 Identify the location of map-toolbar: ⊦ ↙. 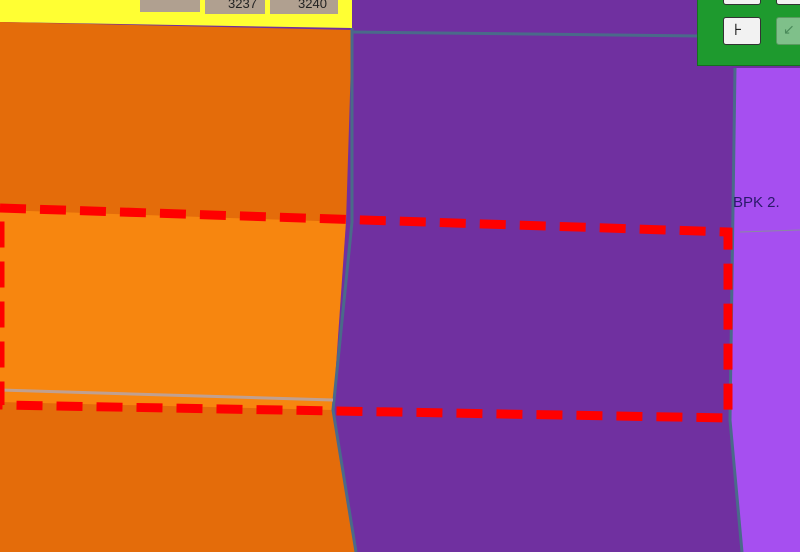
(748, 33).